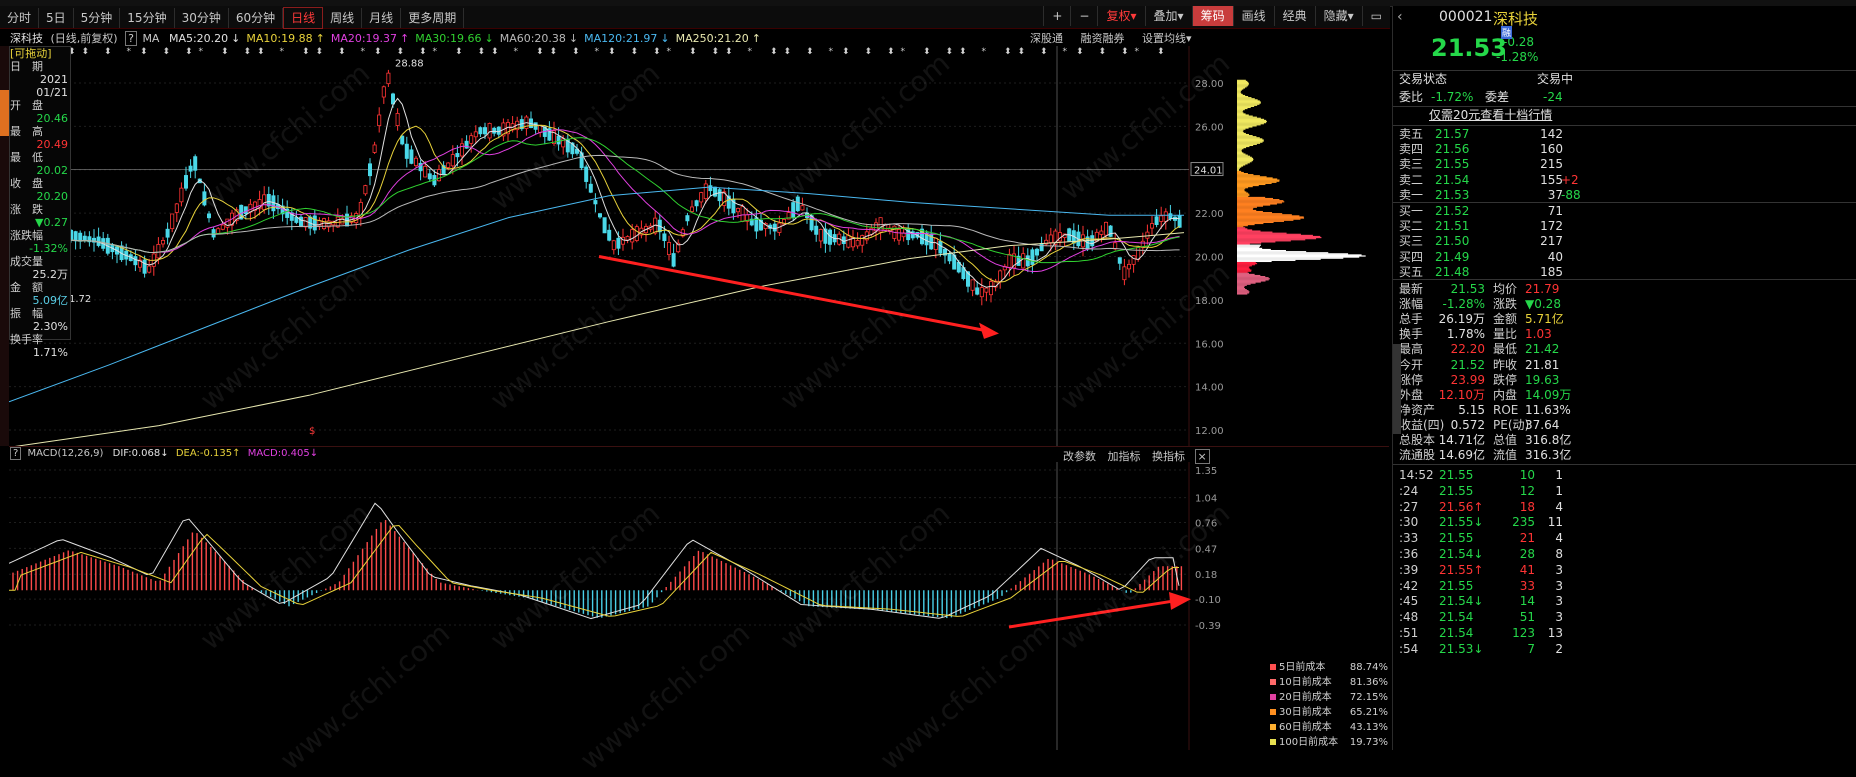 Image resolution: width=1856 pixels, height=777 pixels. What do you see at coordinates (1375, 16) in the screenshot?
I see `panel-toggle-icon: ▭` at bounding box center [1375, 16].